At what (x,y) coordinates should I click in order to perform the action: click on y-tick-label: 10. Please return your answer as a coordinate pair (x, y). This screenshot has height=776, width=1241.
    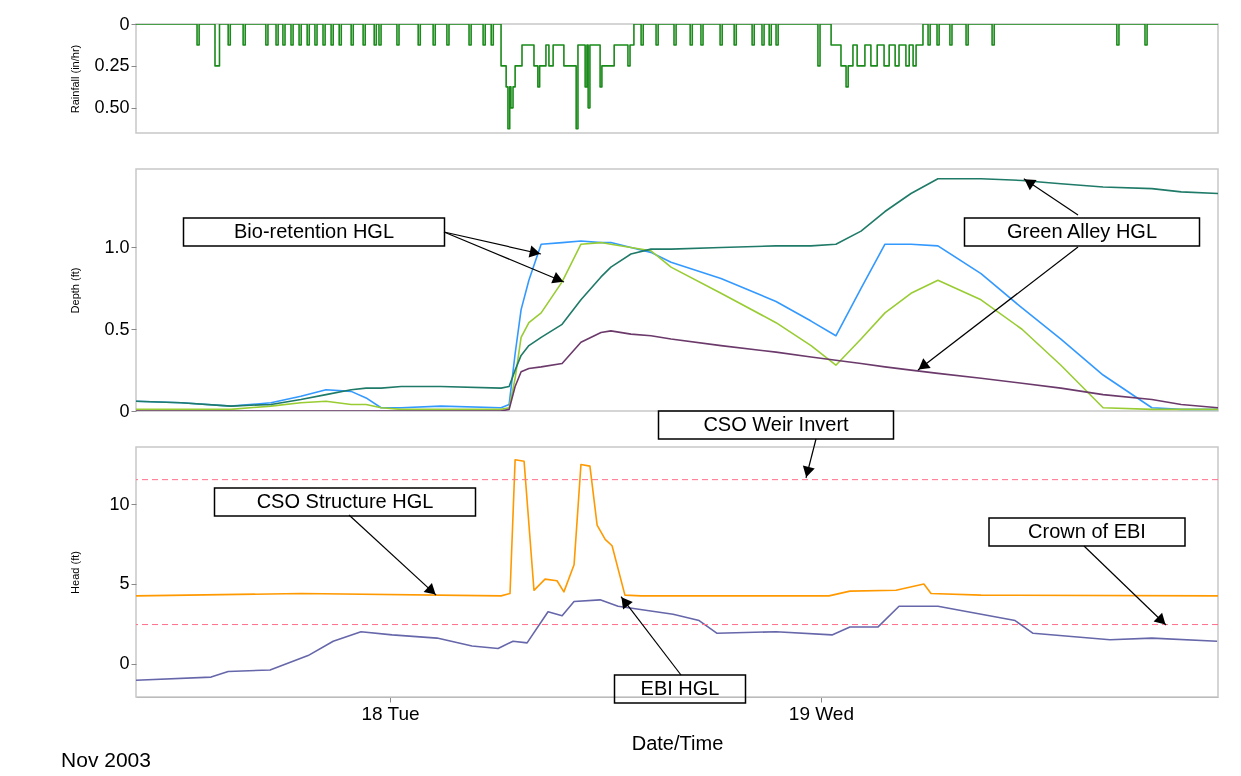
    Looking at the image, I should click on (119, 503).